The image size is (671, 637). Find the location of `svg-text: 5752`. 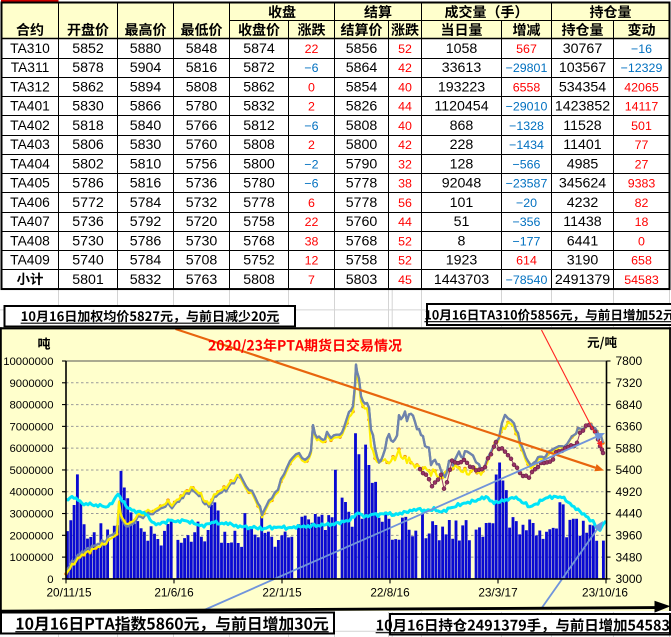

svg-text: 5752 is located at coordinates (259, 261).